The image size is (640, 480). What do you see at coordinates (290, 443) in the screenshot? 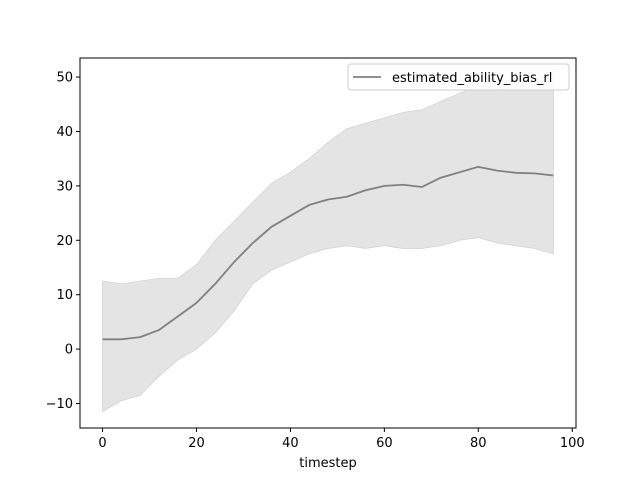
I see `x-tick-label: 40` at bounding box center [290, 443].